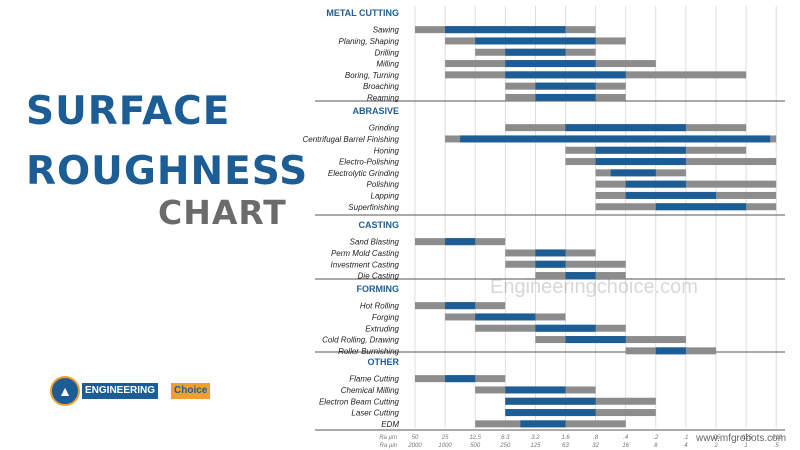 This screenshot has height=450, width=800. I want to click on tick-label-ra-um: .025, so click(746, 438).